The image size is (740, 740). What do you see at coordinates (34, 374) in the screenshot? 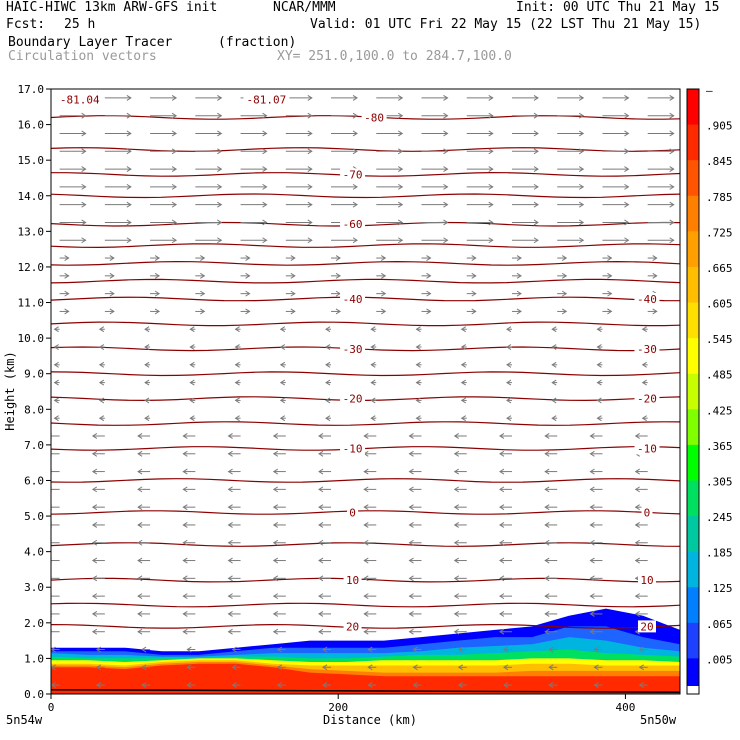
I see `y-tick-label: 9.0` at bounding box center [34, 374].